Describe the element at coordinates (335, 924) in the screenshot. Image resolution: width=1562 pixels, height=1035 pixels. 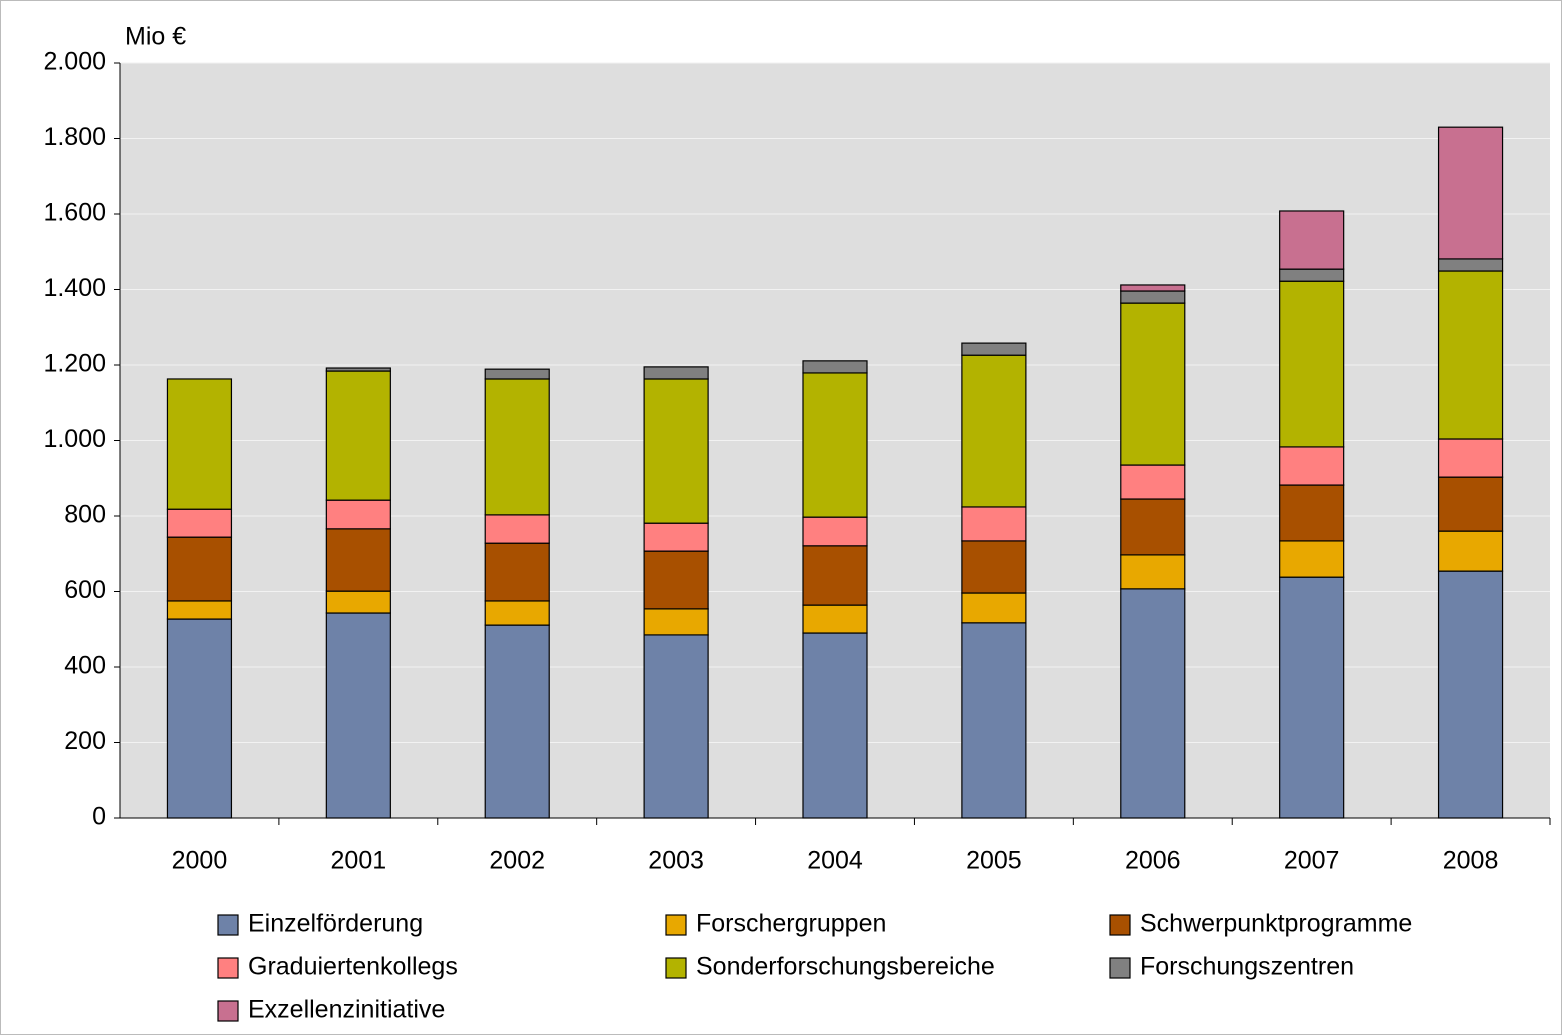
I see `legend-label: Einzelförderung` at that location.